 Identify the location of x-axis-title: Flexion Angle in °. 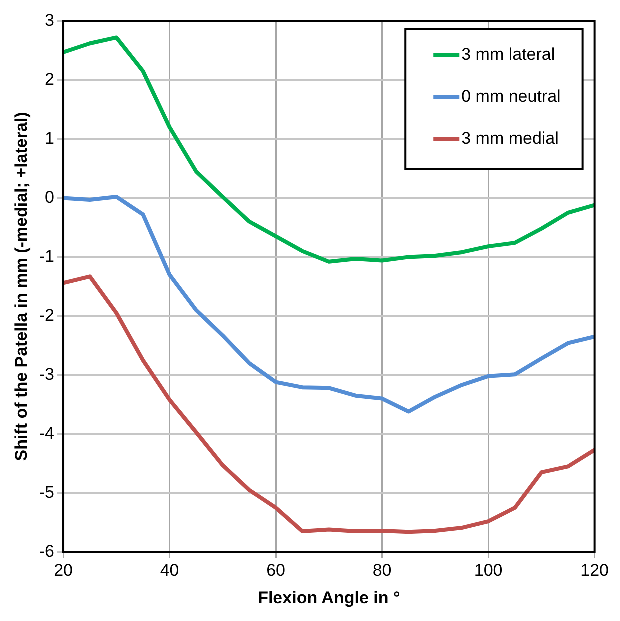
(329, 598).